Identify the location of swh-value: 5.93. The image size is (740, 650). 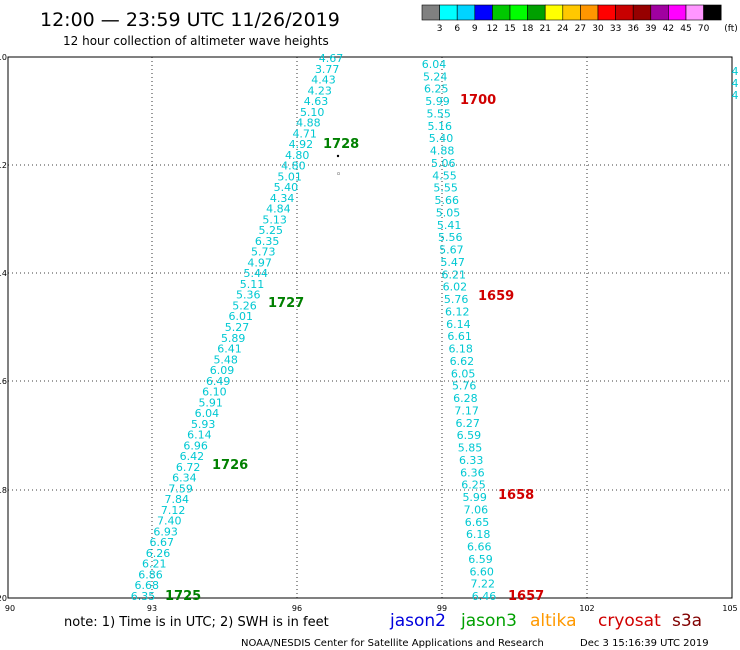
(203, 424).